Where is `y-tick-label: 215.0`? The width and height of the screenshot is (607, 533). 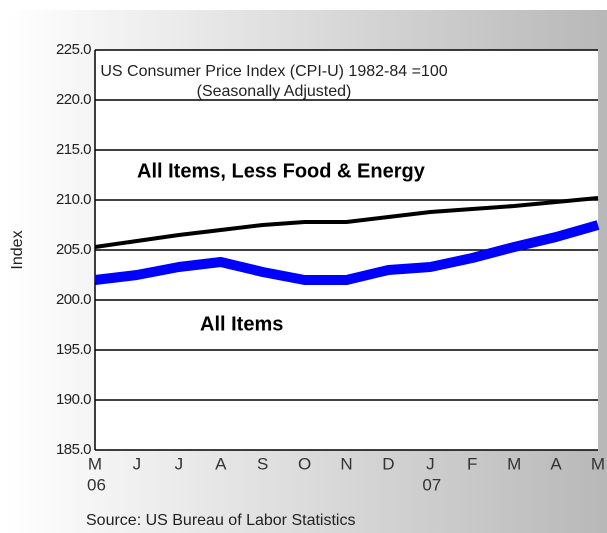
y-tick-label: 215.0 is located at coordinates (73, 149).